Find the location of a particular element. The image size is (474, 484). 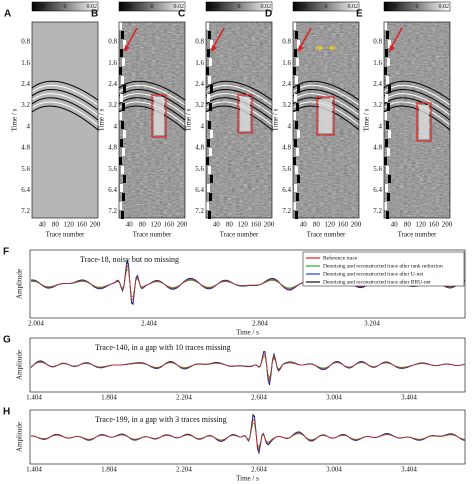

plot-frame is located at coordinates (152, 120).